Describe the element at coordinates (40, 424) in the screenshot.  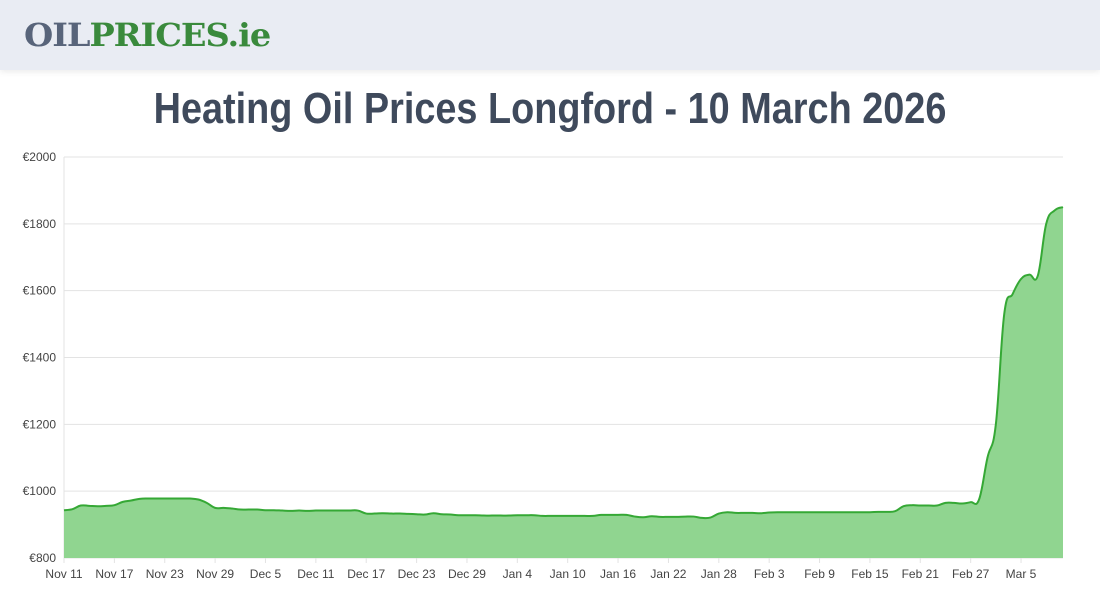
I see `y-tick-label: €1200` at that location.